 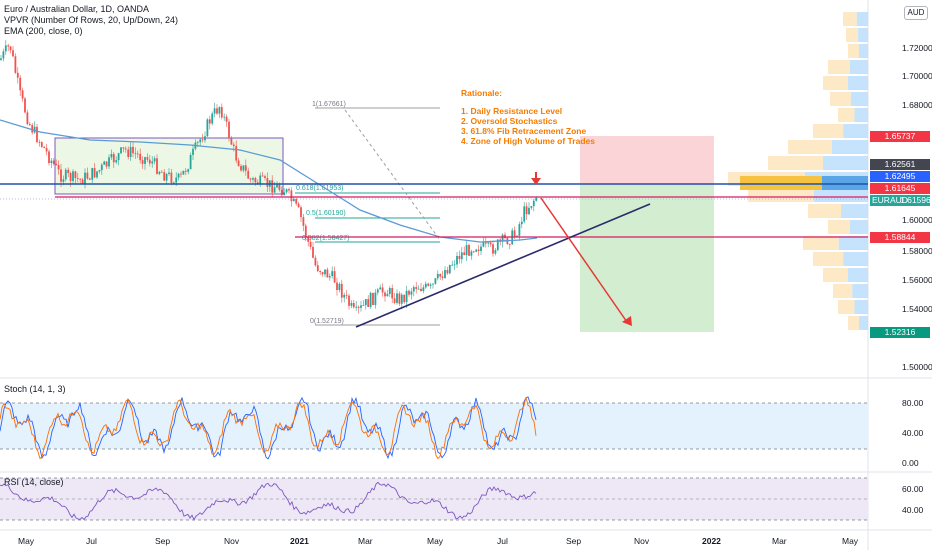 What do you see at coordinates (268, 501) in the screenshot?
I see `rsi-line` at bounding box center [268, 501].